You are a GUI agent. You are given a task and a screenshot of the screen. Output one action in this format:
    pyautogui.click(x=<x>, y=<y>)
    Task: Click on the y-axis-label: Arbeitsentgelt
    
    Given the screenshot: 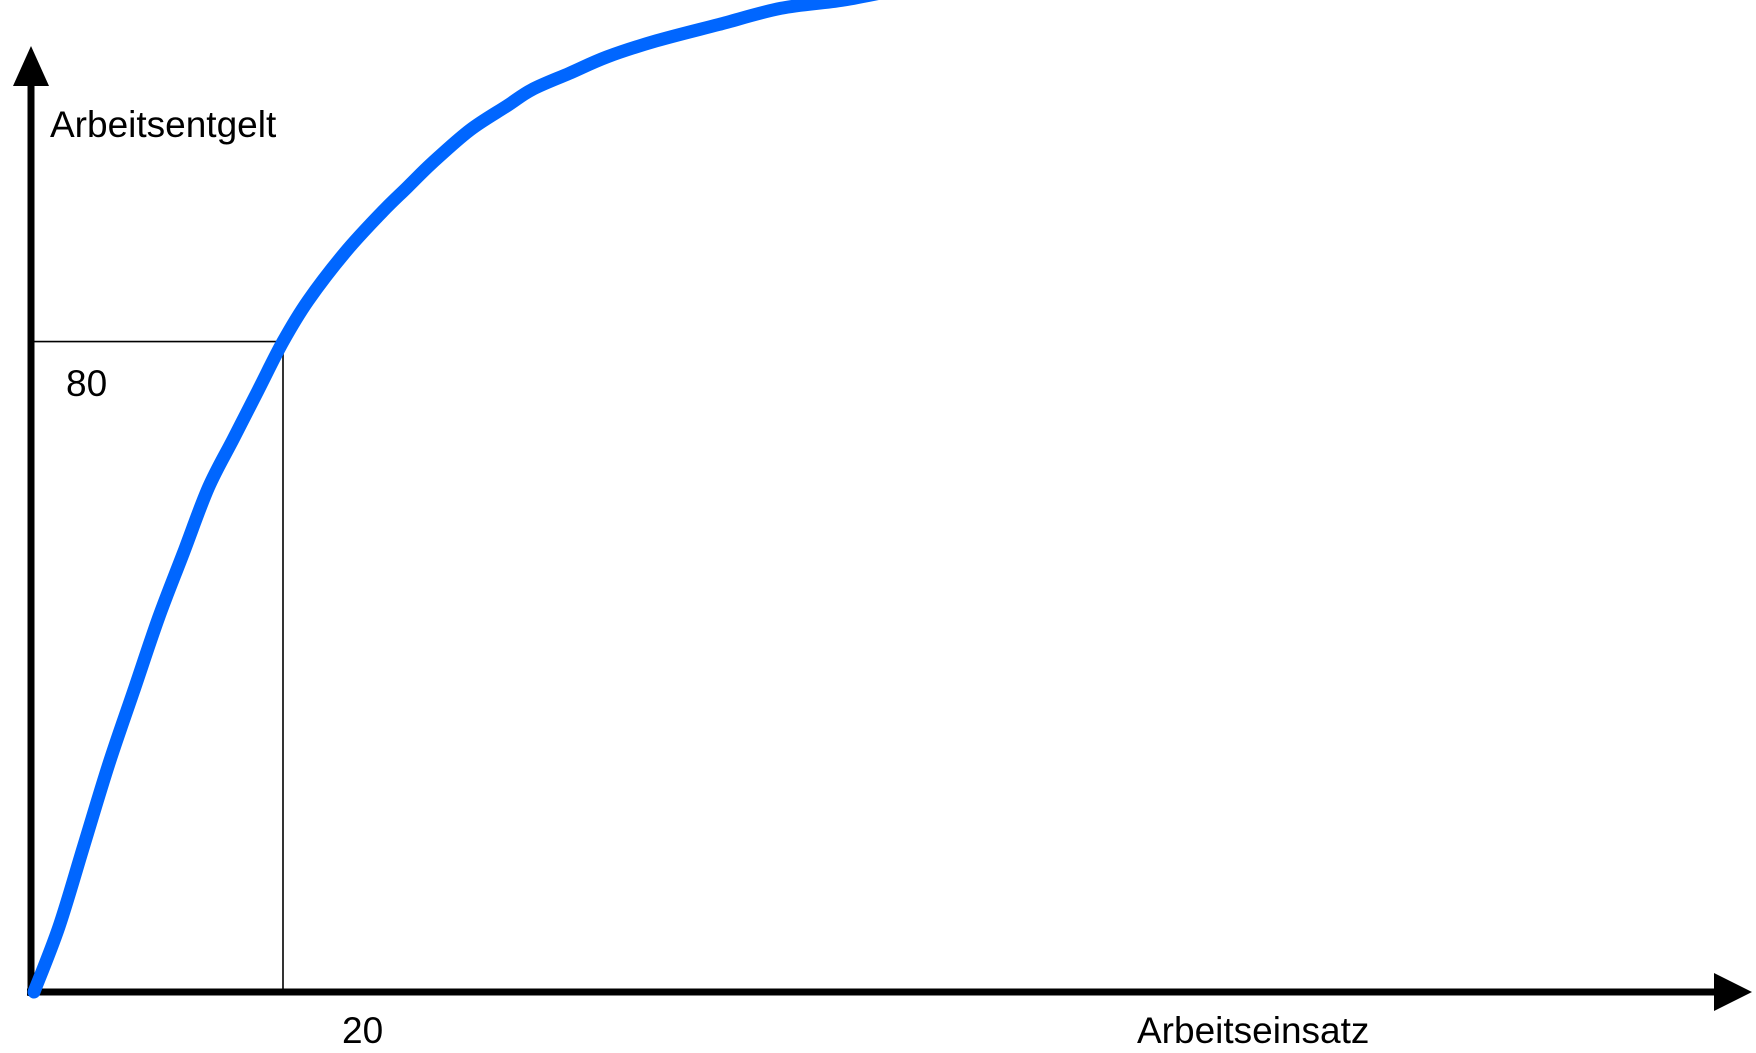 What is the action you would take?
    pyautogui.click(x=163, y=124)
    